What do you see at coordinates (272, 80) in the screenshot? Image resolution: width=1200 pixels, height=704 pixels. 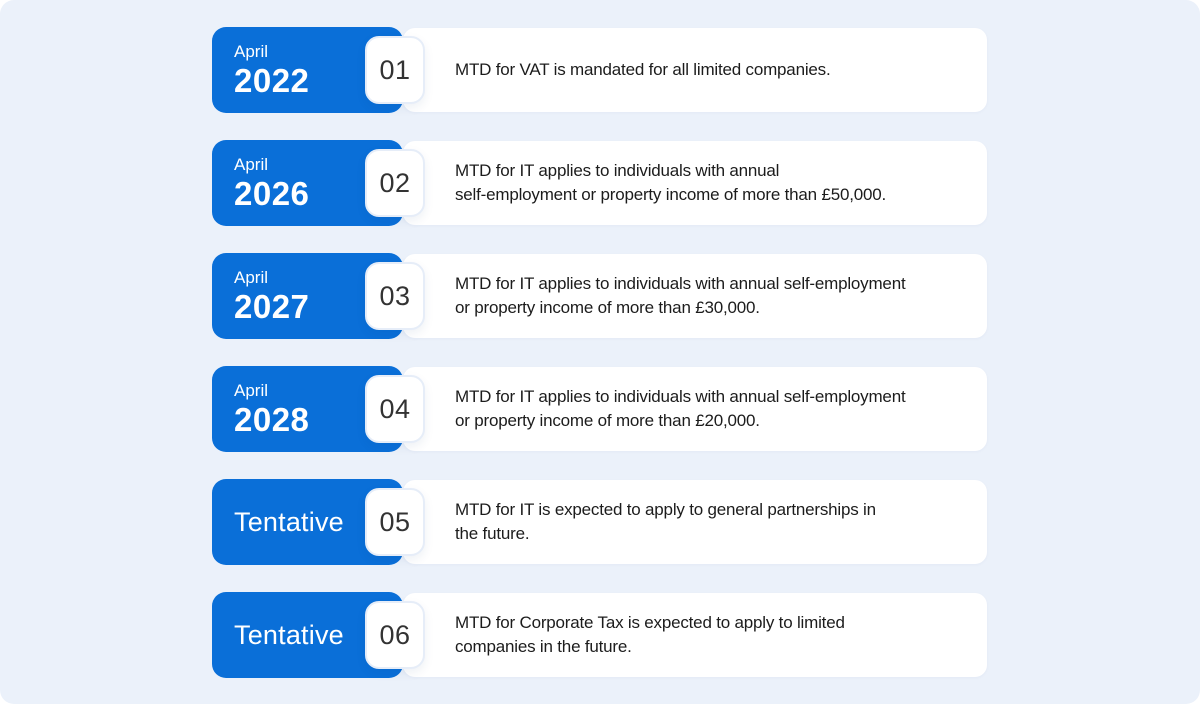 I see `period-year-label: 2022` at bounding box center [272, 80].